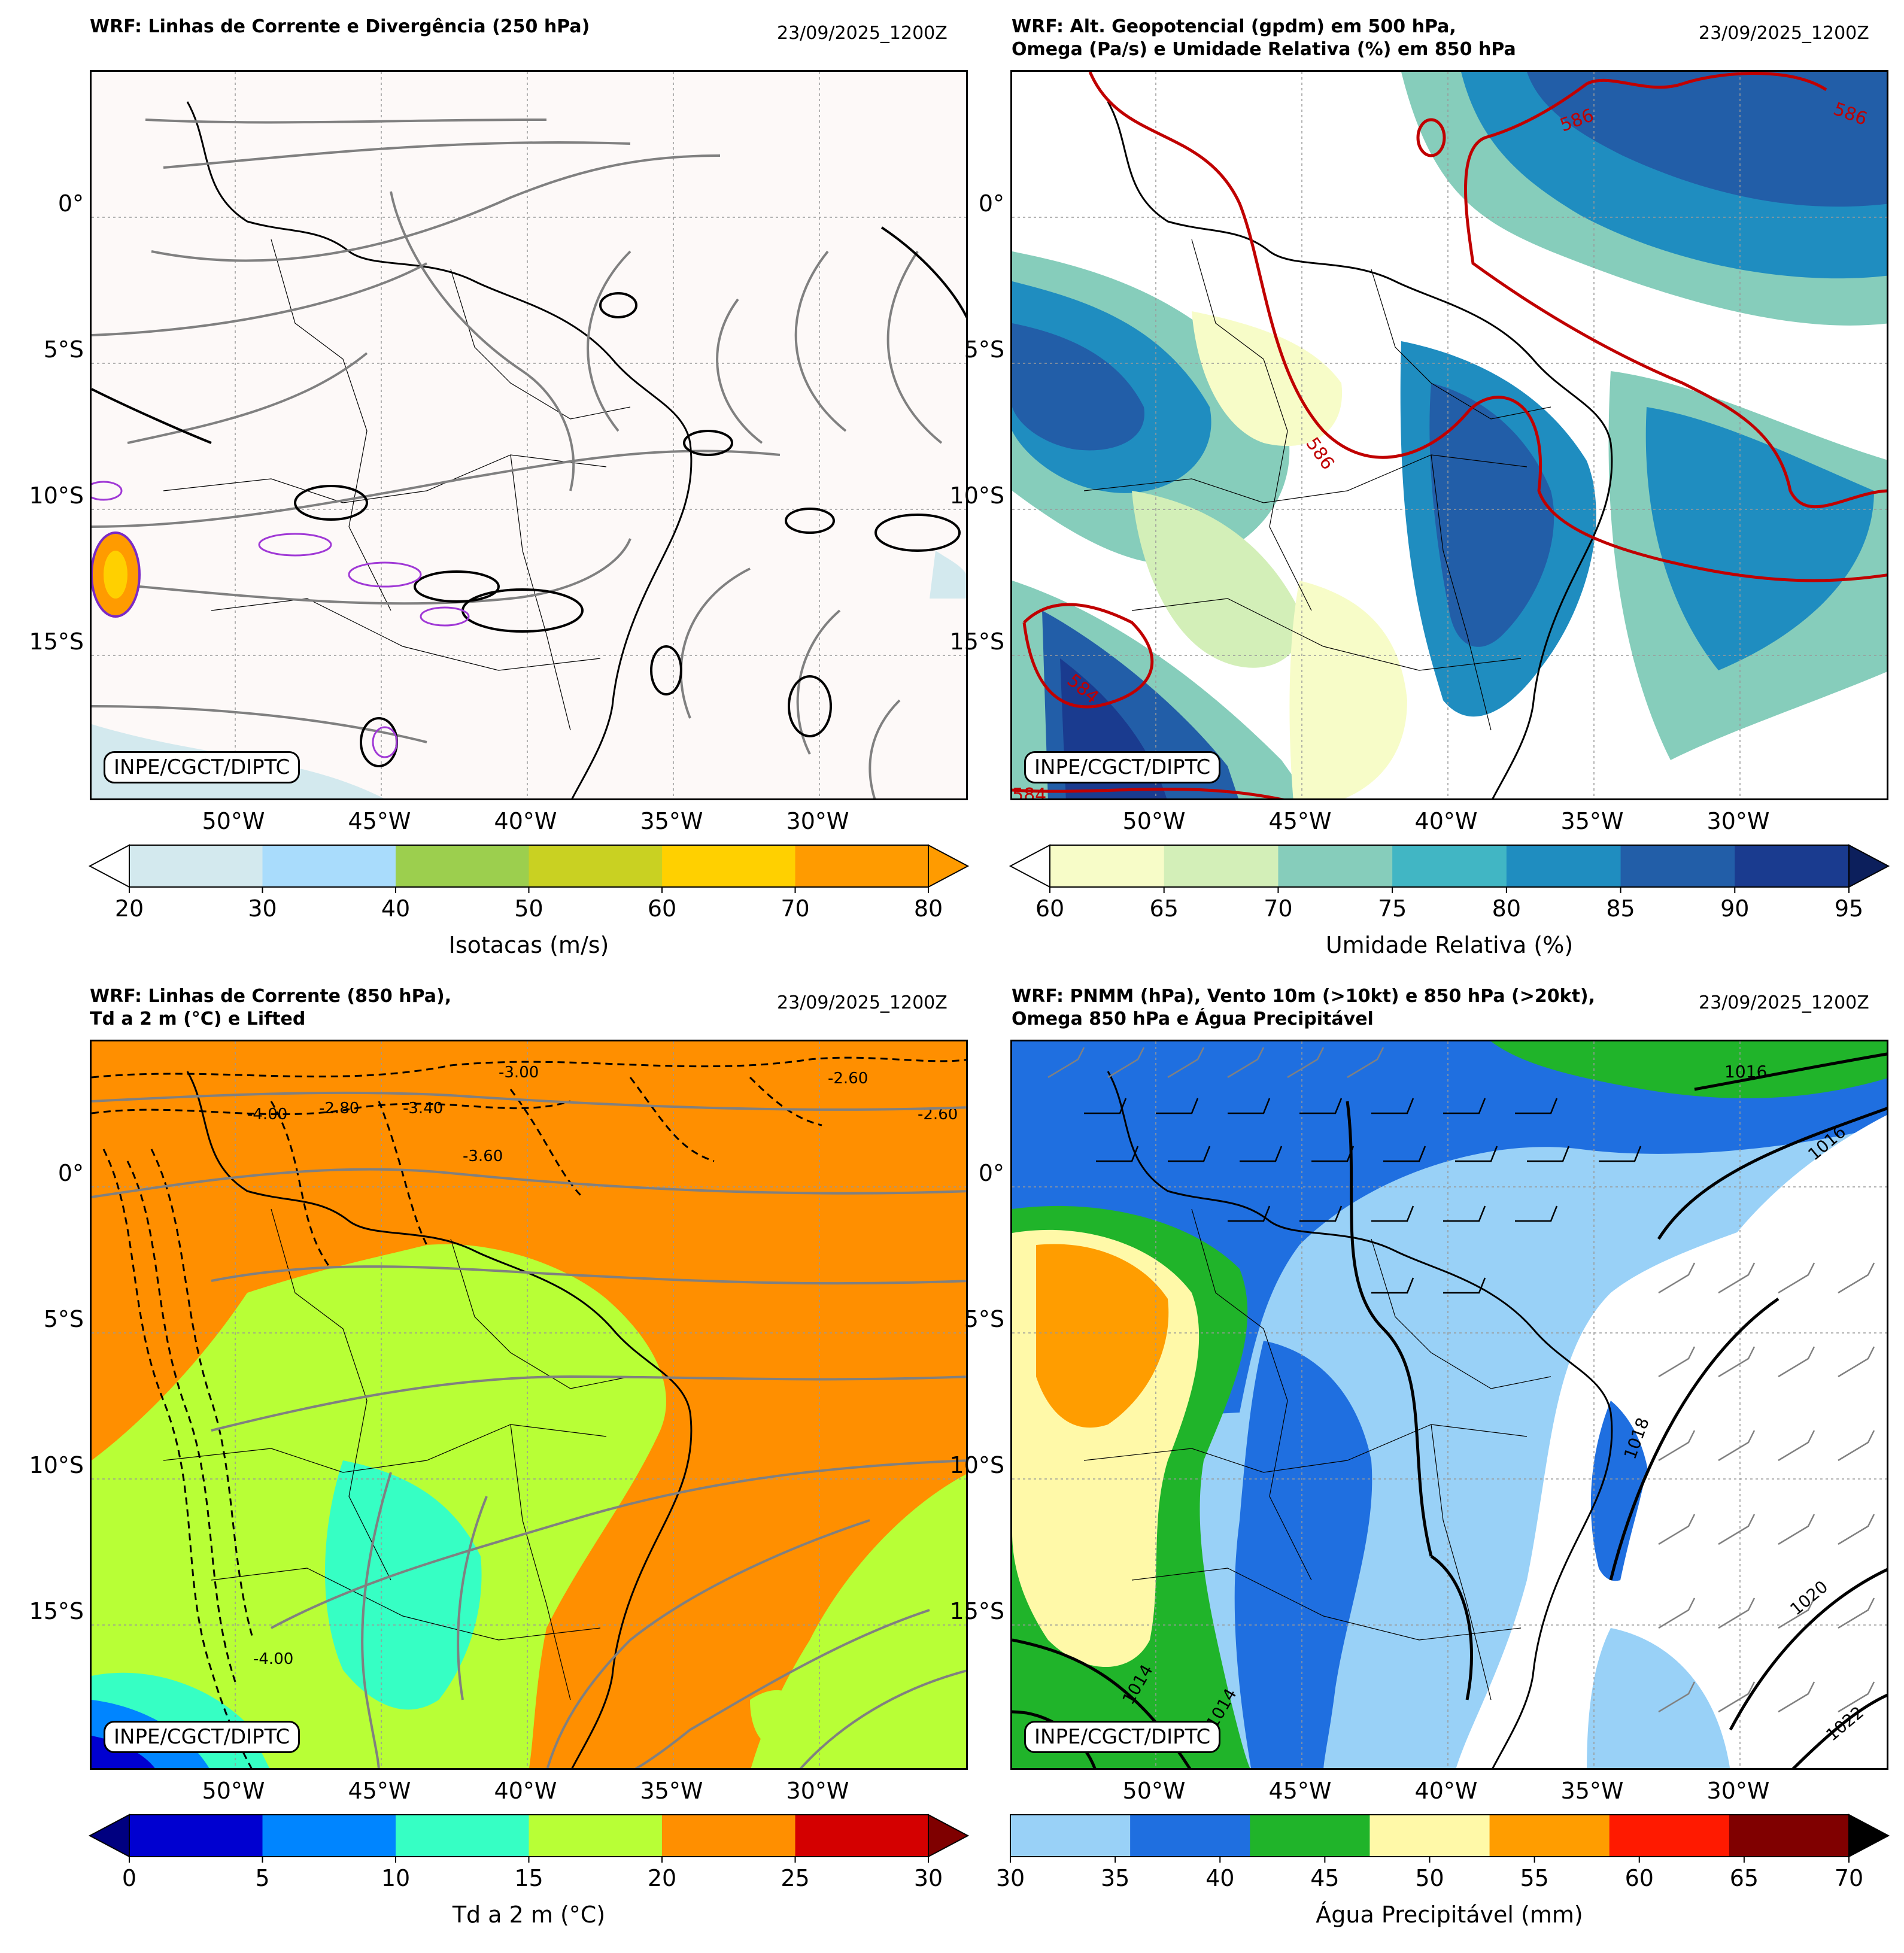 This screenshot has width=1904, height=1953. Describe the element at coordinates (529, 1915) in the screenshot. I see `colorbar-label: Td a 2 m (°C)` at that location.